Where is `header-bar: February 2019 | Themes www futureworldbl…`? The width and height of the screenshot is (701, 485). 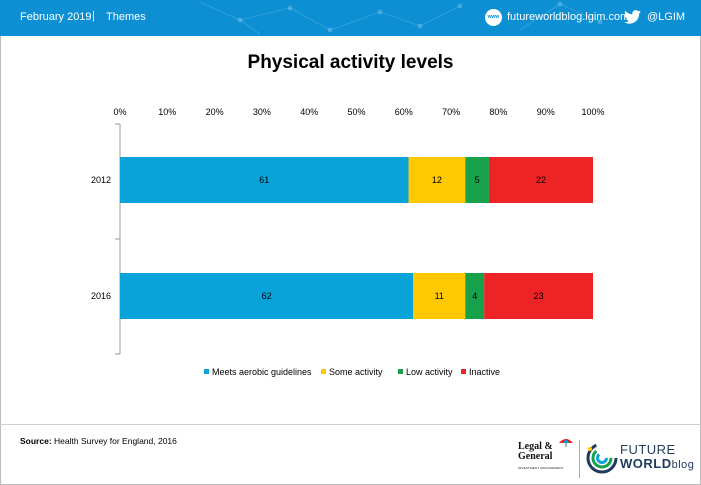
header-bar: February 2019 | Themes www futureworldbl… is located at coordinates (350, 18).